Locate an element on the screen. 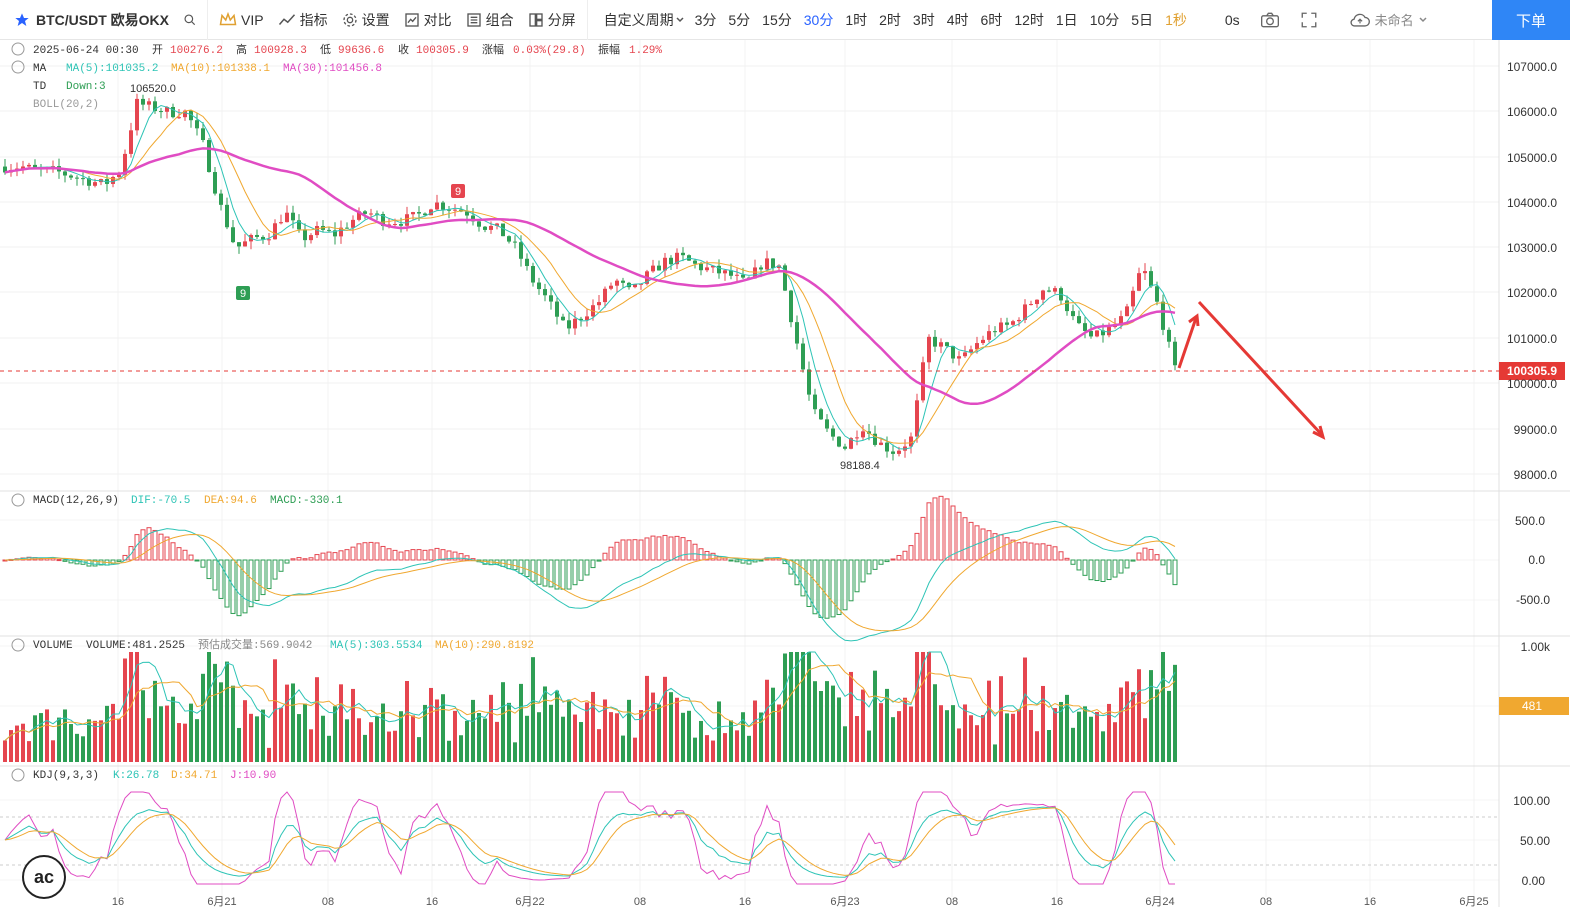 The height and width of the screenshot is (907, 1570). period-3h: 3时 is located at coordinates (923, 19).